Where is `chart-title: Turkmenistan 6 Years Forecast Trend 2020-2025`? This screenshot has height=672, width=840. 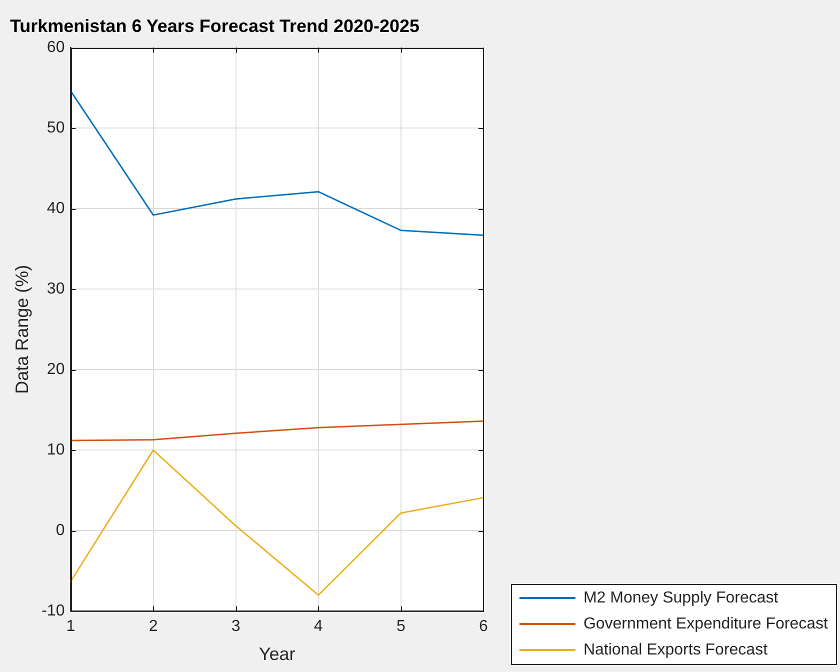
chart-title: Turkmenistan 6 Years Forecast Trend 2020-2025 is located at coordinates (215, 26).